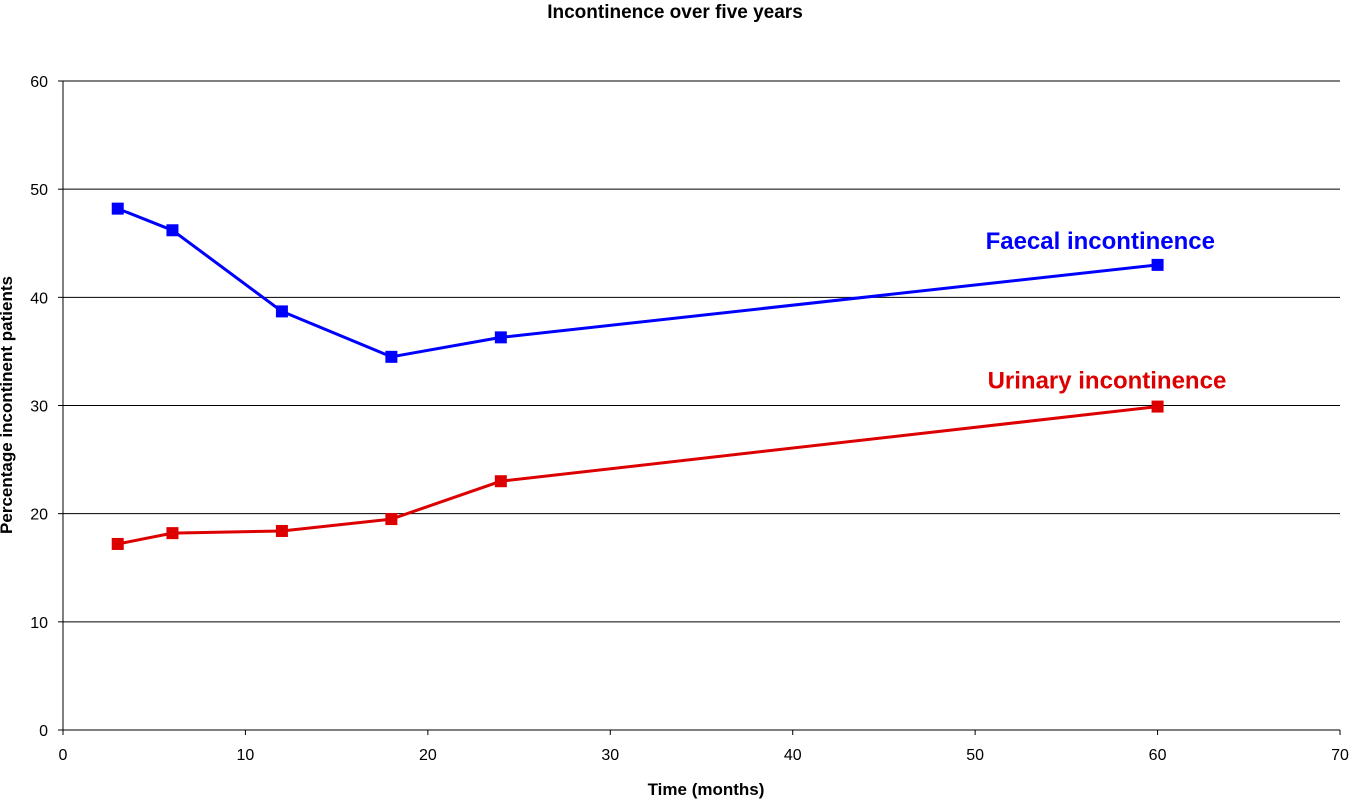 The width and height of the screenshot is (1351, 805). What do you see at coordinates (637, 475) in the screenshot?
I see `urinary-series-line` at bounding box center [637, 475].